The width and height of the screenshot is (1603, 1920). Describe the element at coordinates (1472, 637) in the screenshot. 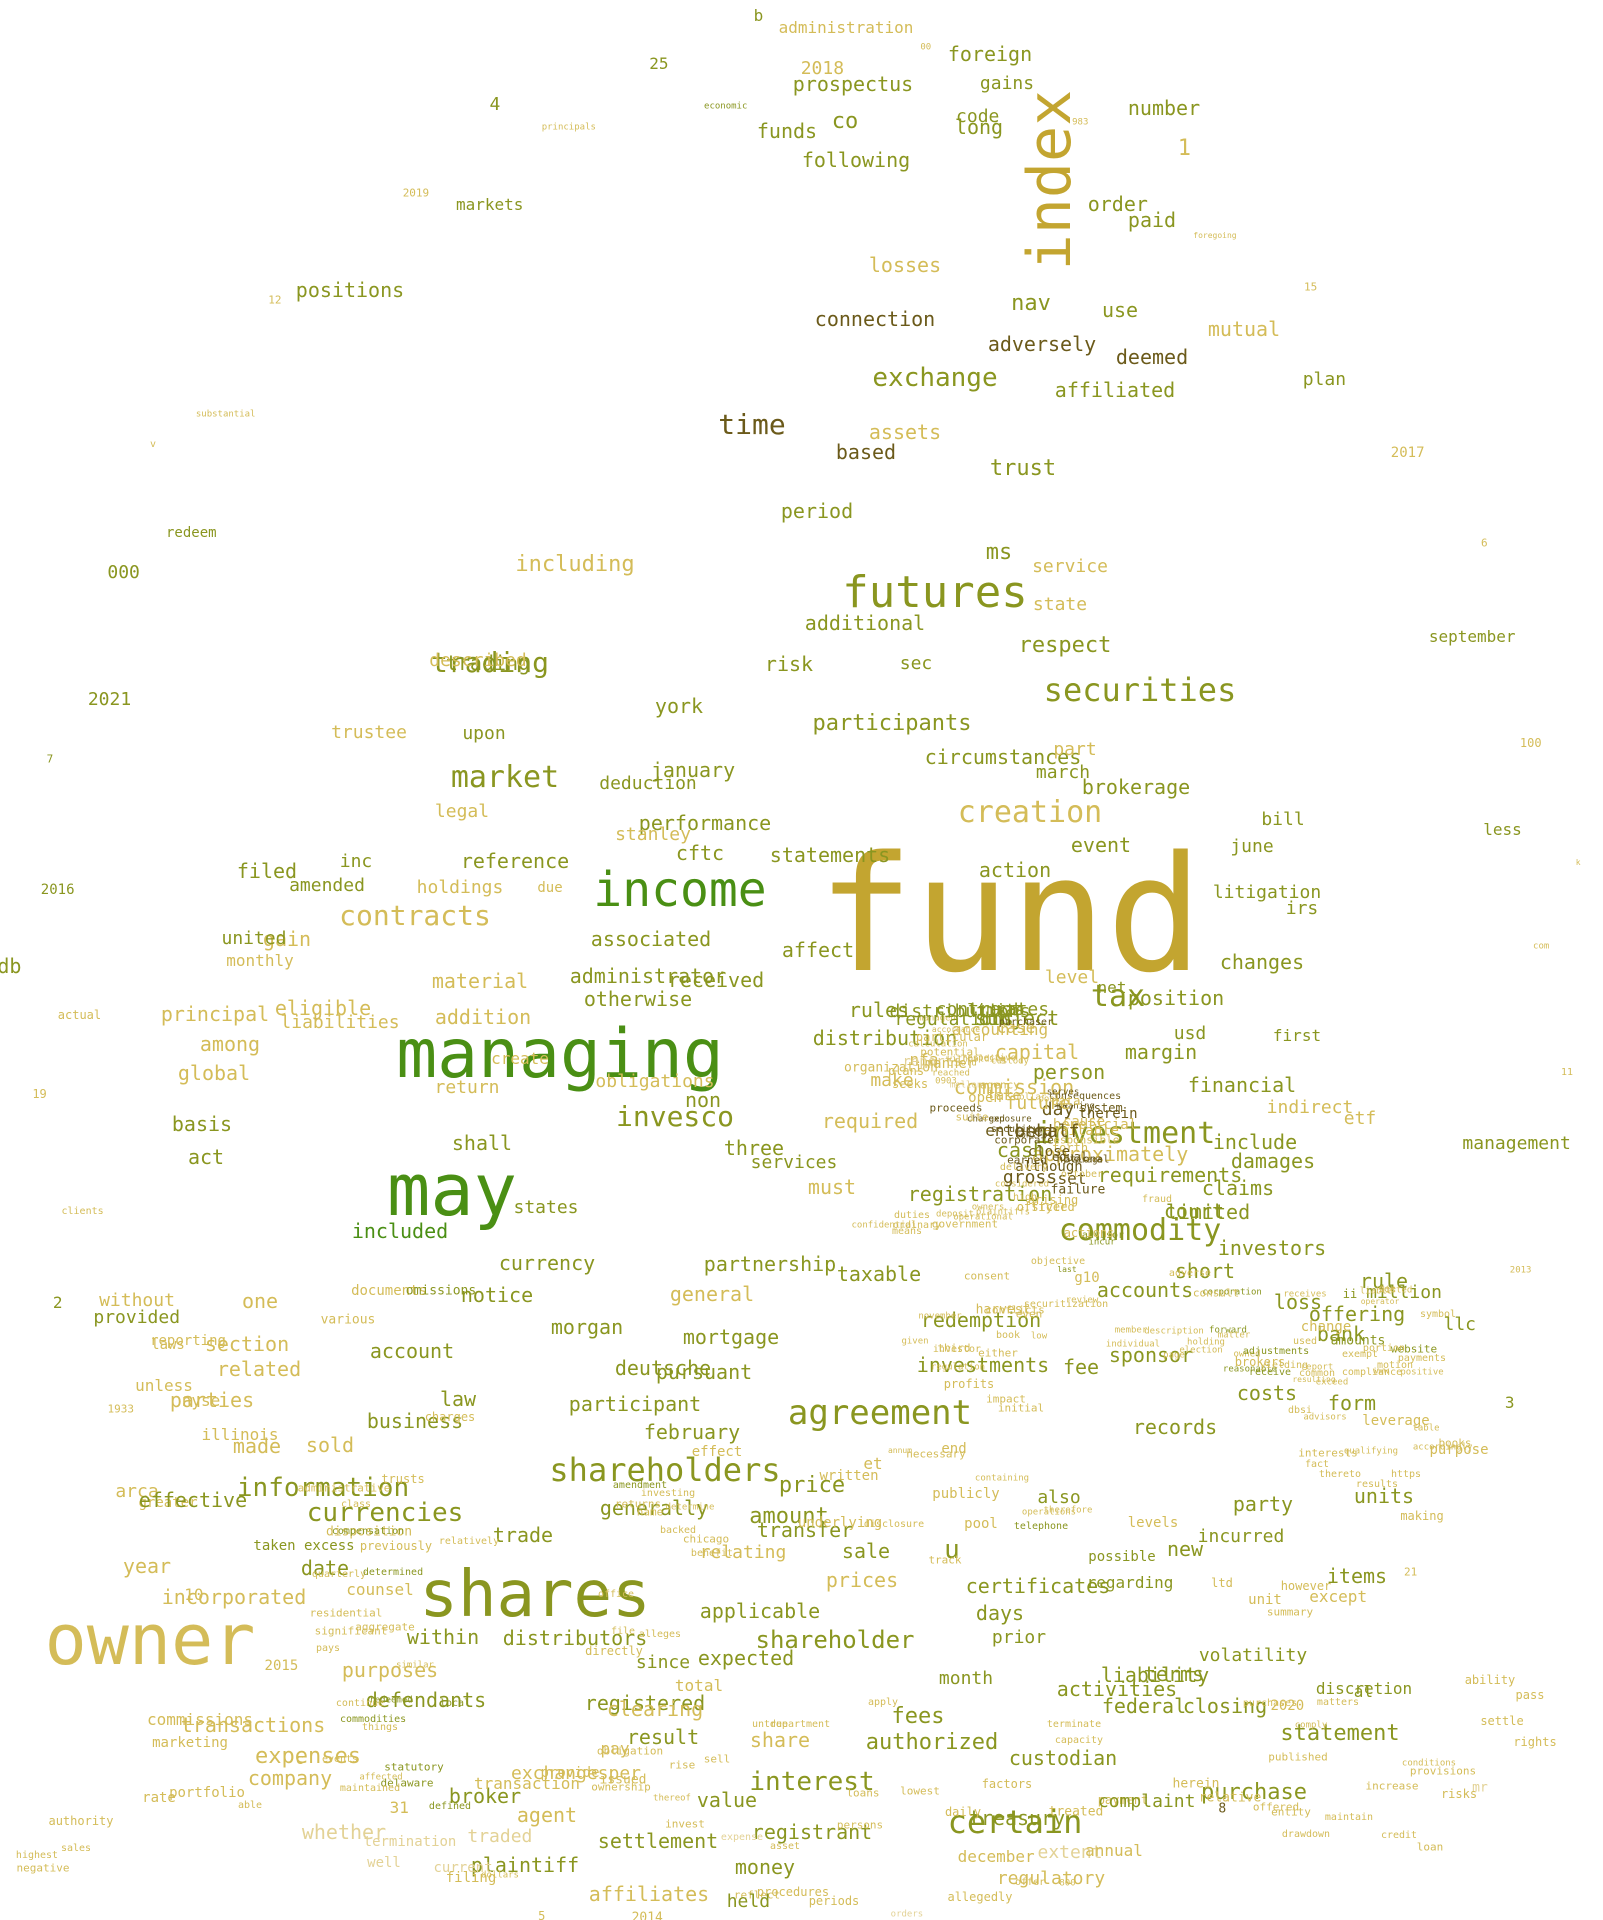

I see `cloud-word: september` at that location.